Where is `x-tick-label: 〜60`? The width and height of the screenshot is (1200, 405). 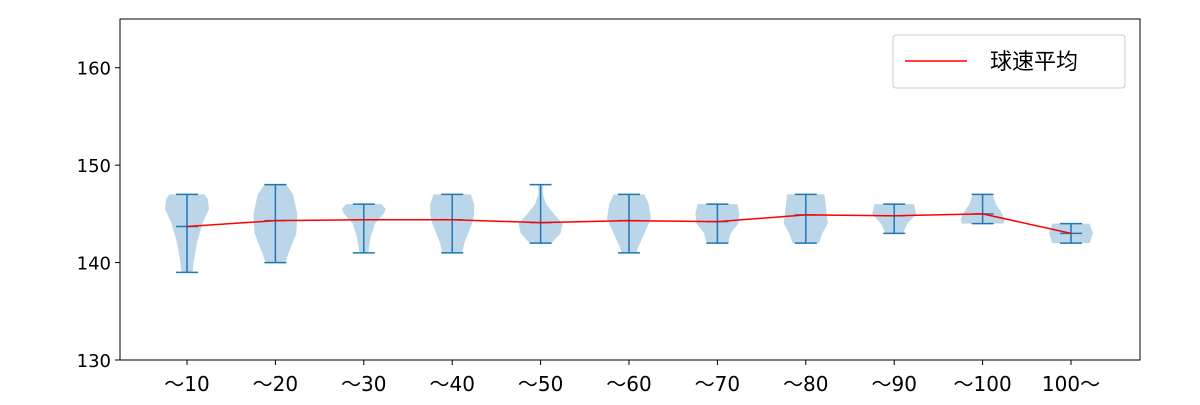
x-tick-label: 〜60 is located at coordinates (628, 384).